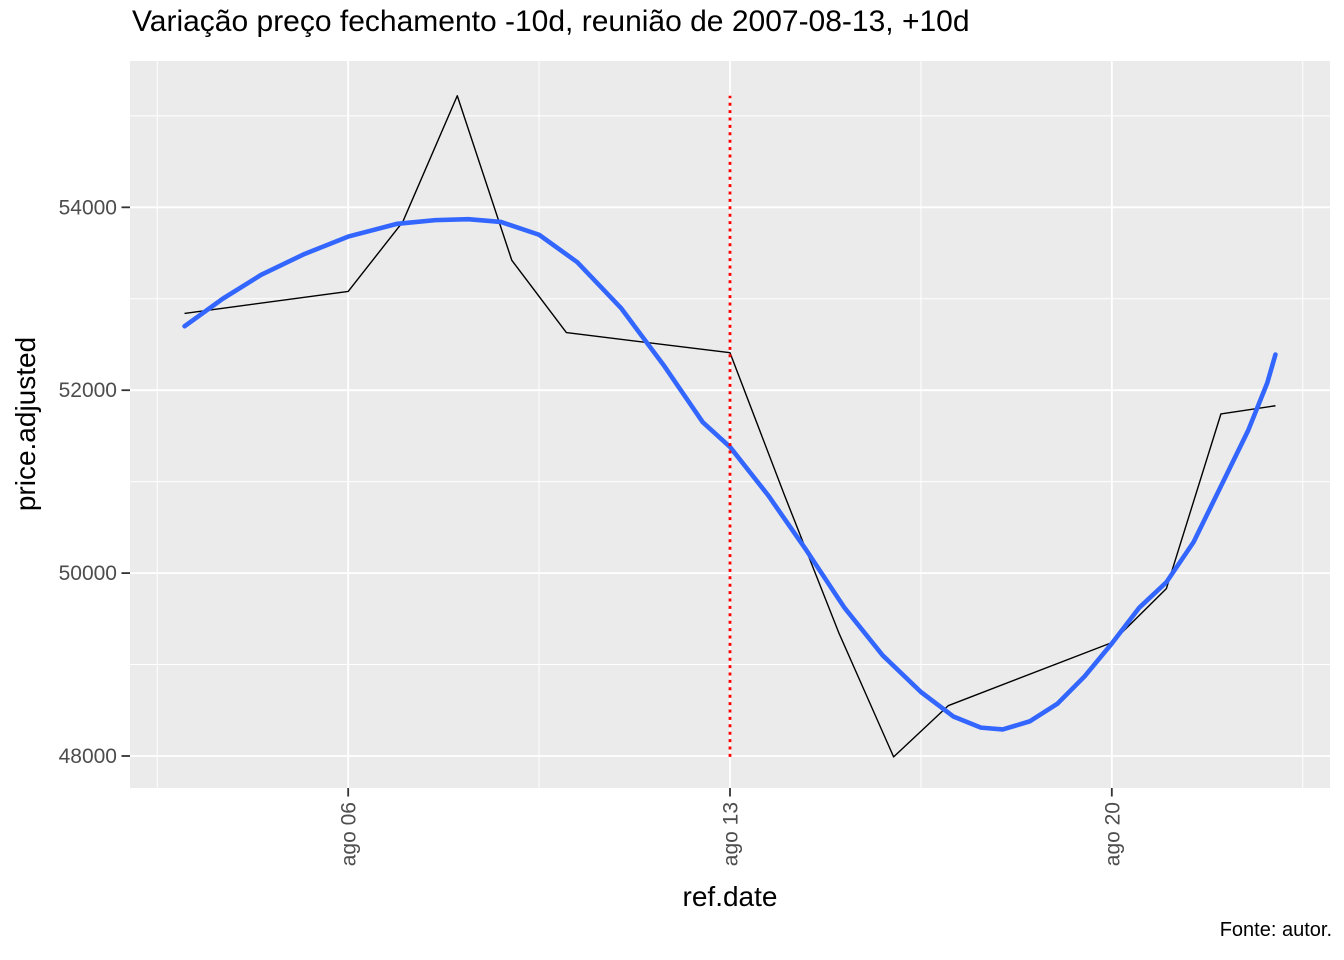 The image size is (1344, 960). I want to click on x-tick-label: ago 20, so click(1112, 834).